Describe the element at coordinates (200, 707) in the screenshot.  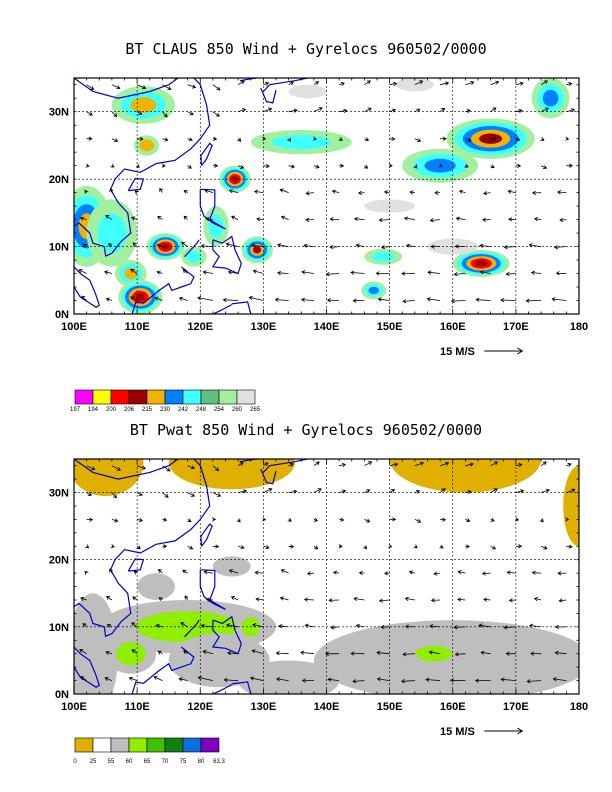
I see `lon-tick-label: 120E` at that location.